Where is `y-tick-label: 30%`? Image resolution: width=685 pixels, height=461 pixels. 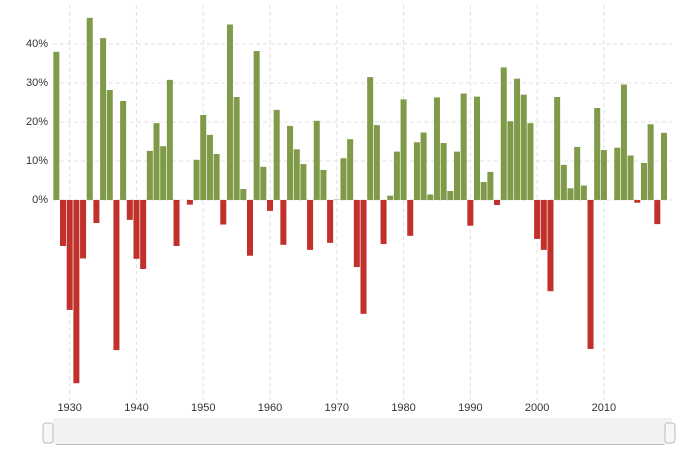 y-tick-label: 30% is located at coordinates (37, 83).